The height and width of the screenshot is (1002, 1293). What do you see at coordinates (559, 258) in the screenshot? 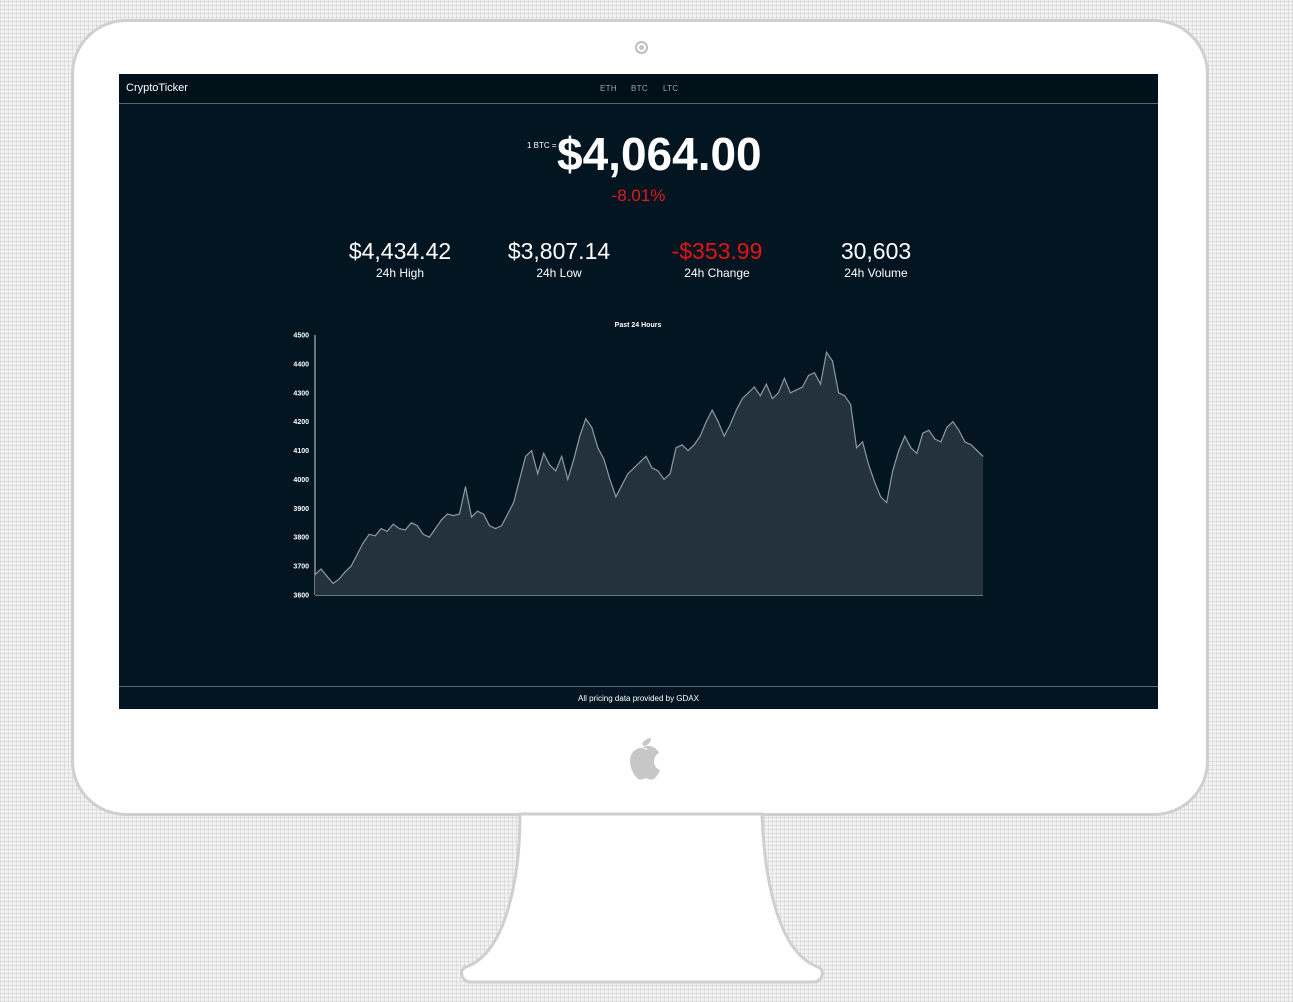
I see `stat-24h-low: $3,807.14 24h Low` at bounding box center [559, 258].